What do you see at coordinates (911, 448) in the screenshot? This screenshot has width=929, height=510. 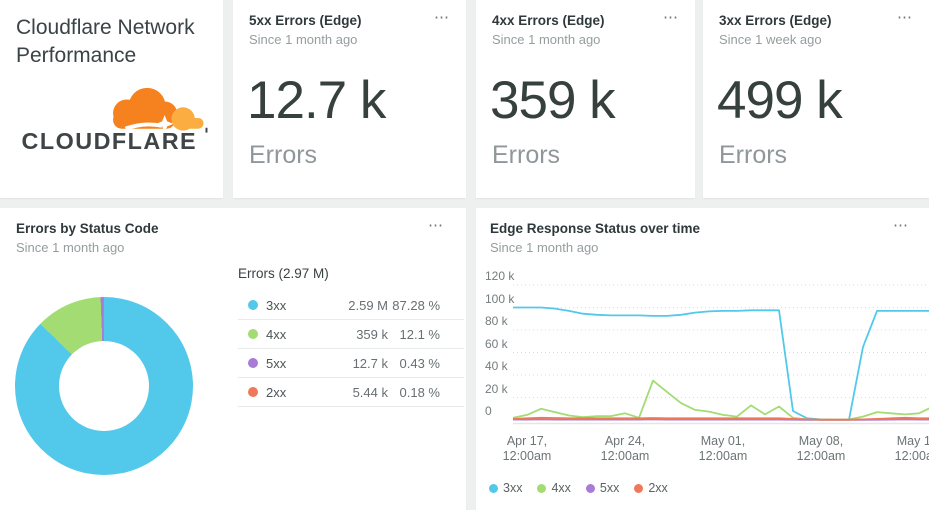 I see `x-axis-tick: May 15,12:00am` at bounding box center [911, 448].